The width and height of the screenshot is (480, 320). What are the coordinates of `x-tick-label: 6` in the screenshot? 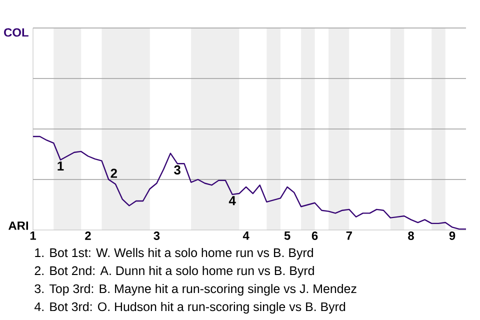 It's located at (315, 236).